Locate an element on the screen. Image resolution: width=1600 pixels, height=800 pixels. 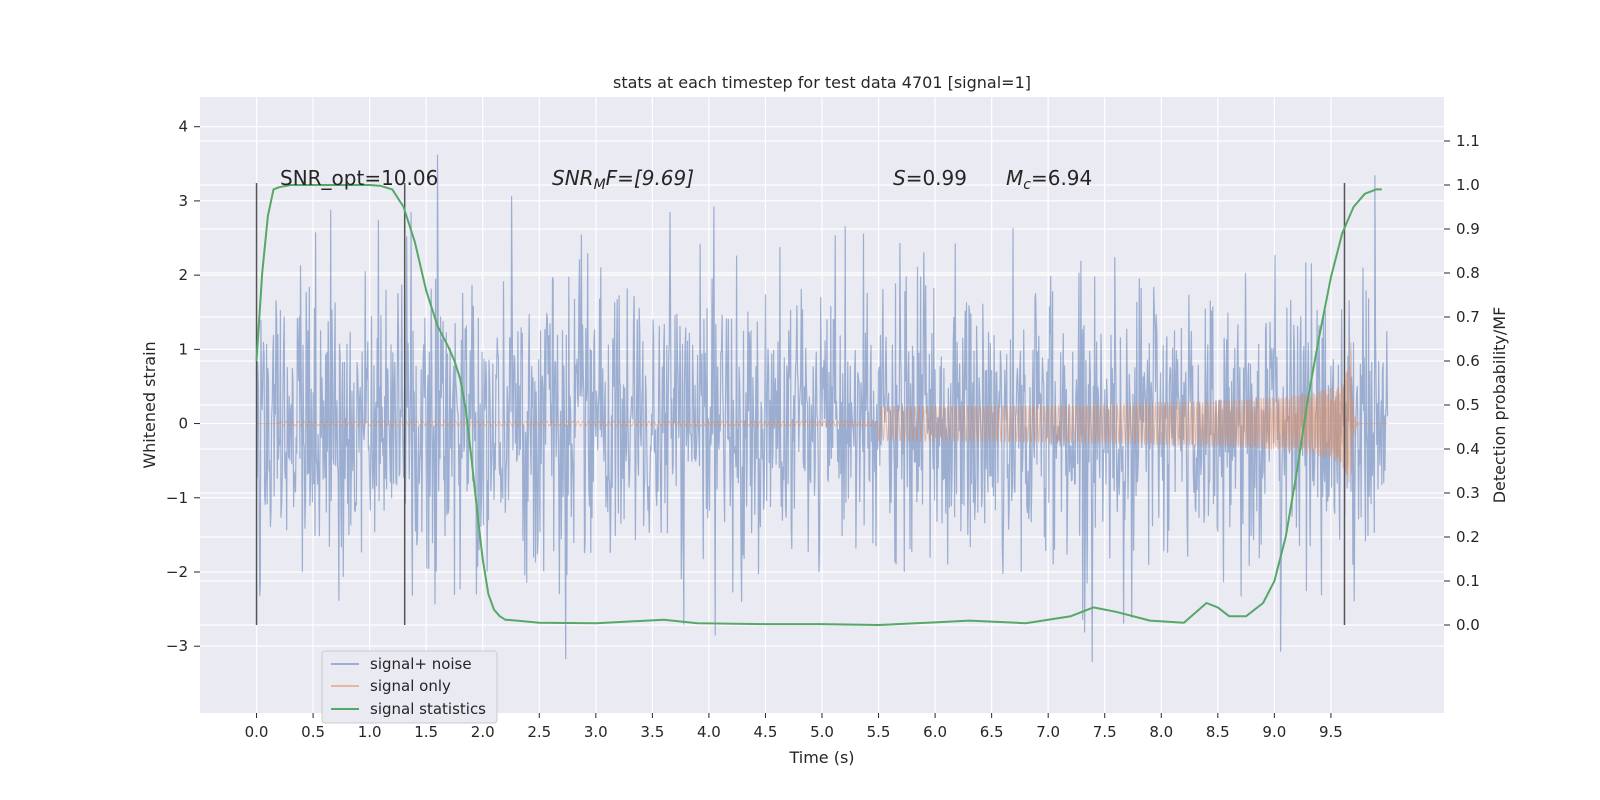
x-axis-label: Time (s) is located at coordinates (821, 757).